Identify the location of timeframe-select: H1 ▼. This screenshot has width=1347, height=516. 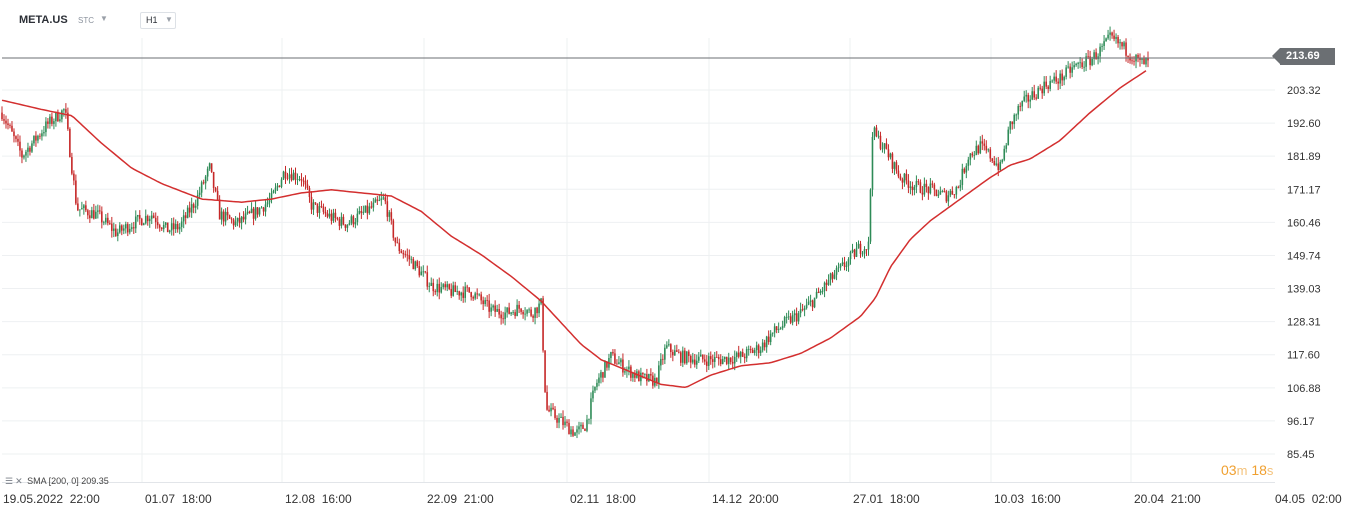
(158, 20).